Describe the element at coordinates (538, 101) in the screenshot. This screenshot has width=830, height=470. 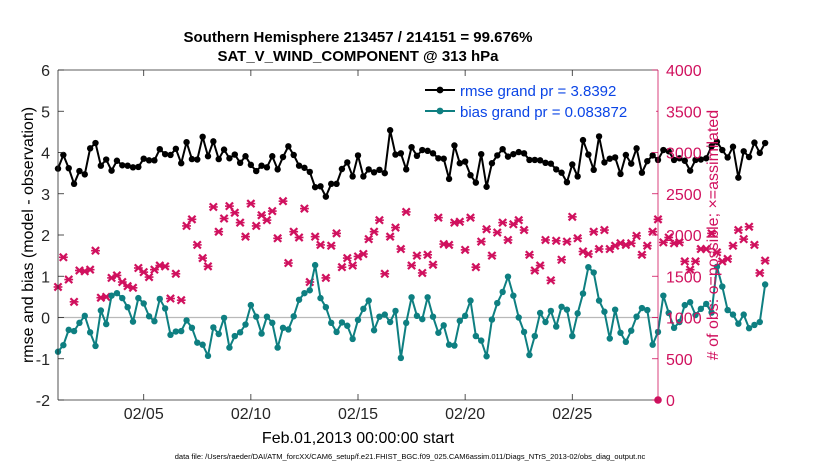
I see `legend-box` at that location.